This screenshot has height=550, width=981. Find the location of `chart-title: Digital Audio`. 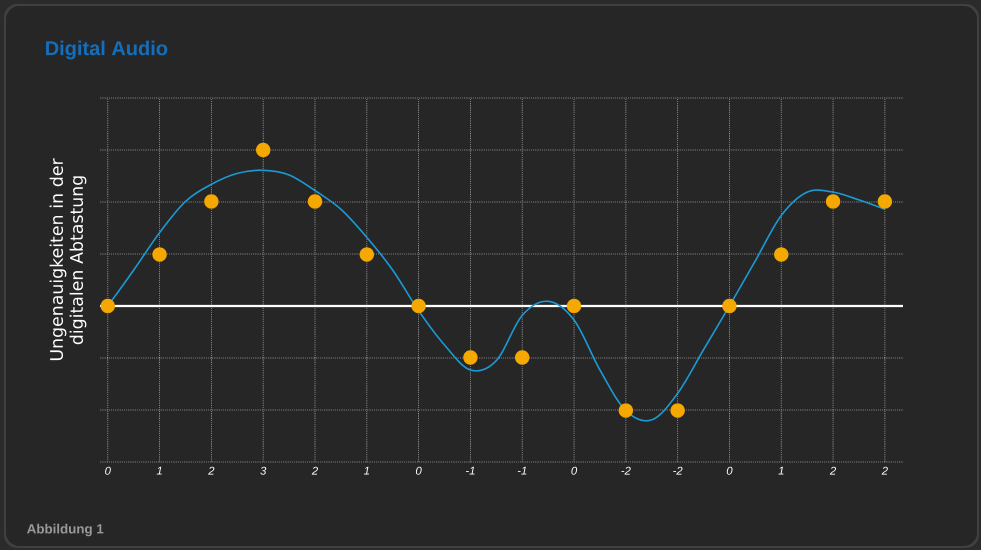

chart-title: Digital Audio is located at coordinates (107, 50).